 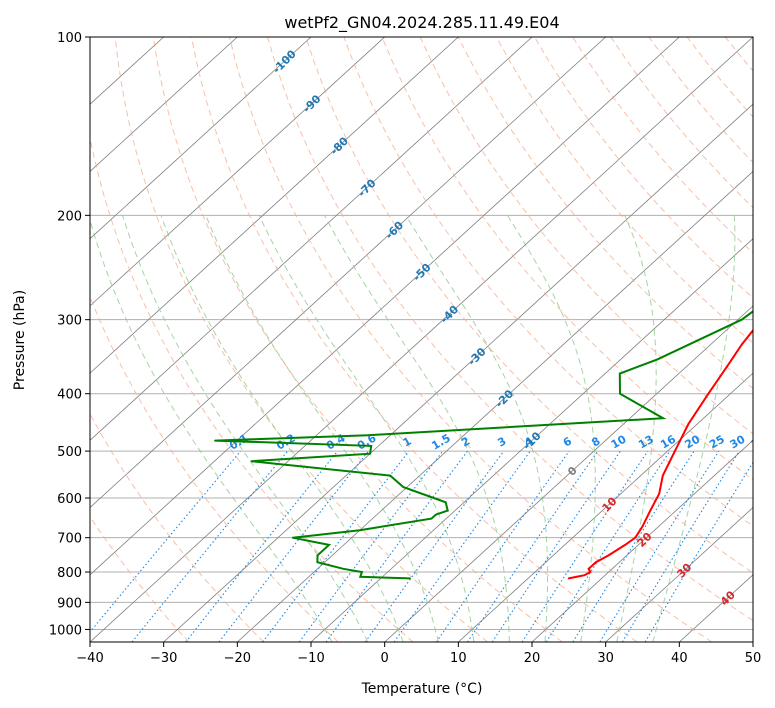 What do you see at coordinates (422, 689) in the screenshot?
I see `x-axis-label: Temperature (°C)` at bounding box center [422, 689].